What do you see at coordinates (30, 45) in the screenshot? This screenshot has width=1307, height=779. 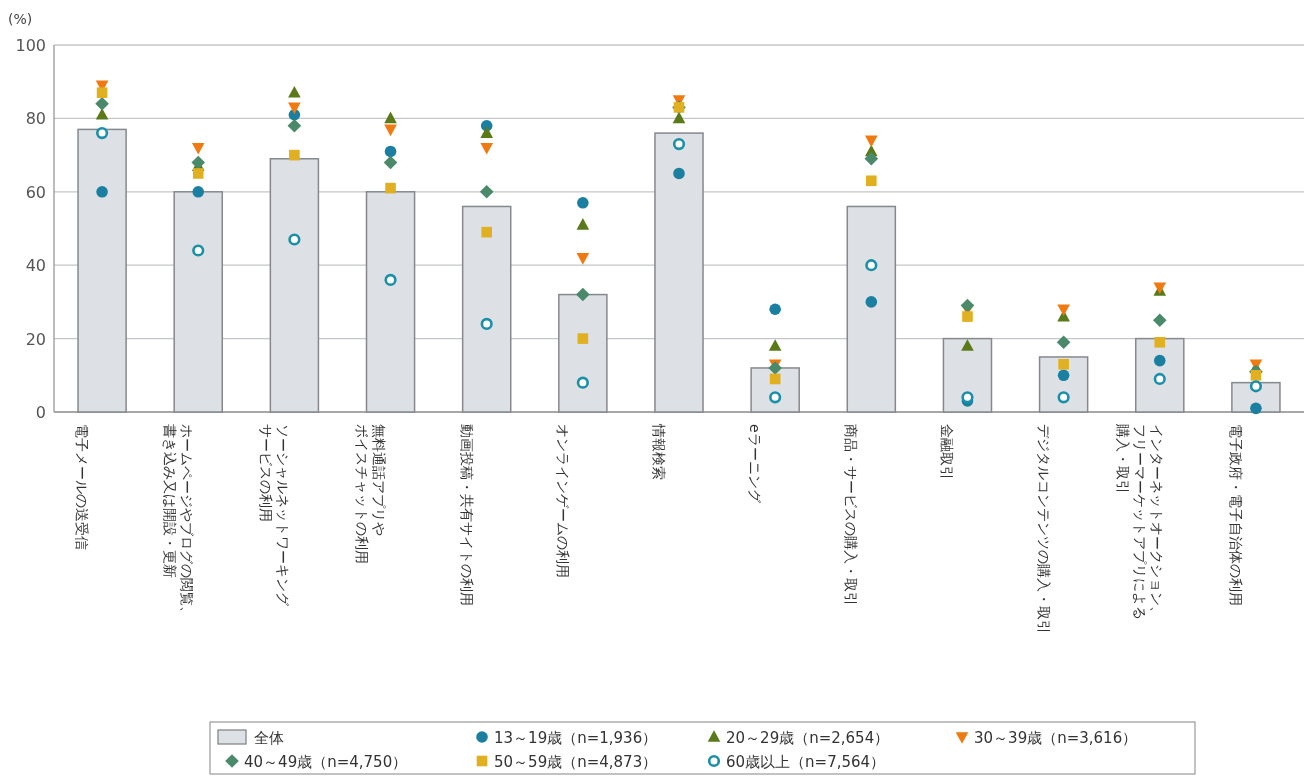 I see `y-tick-label: 100` at bounding box center [30, 45].